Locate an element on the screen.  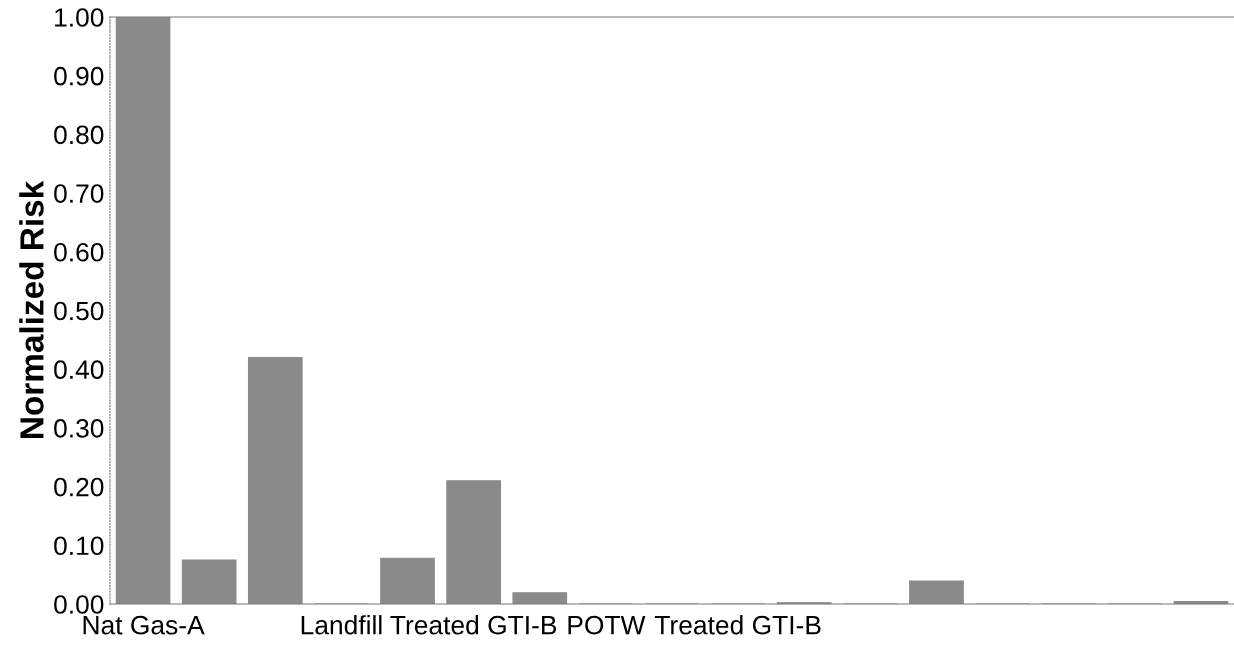
y-tick-label: 0.00 is located at coordinates (79, 604).